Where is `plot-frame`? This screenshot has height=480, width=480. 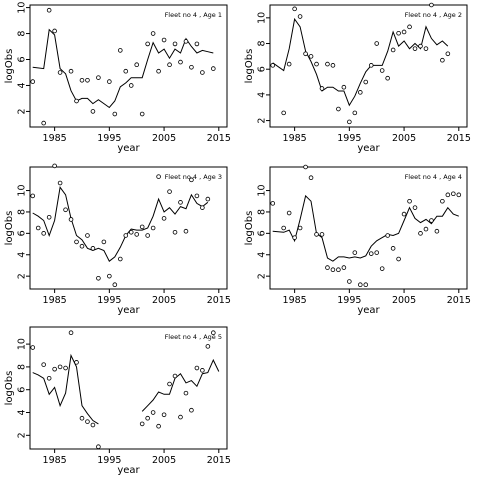 plot-frame is located at coordinates (128, 388).